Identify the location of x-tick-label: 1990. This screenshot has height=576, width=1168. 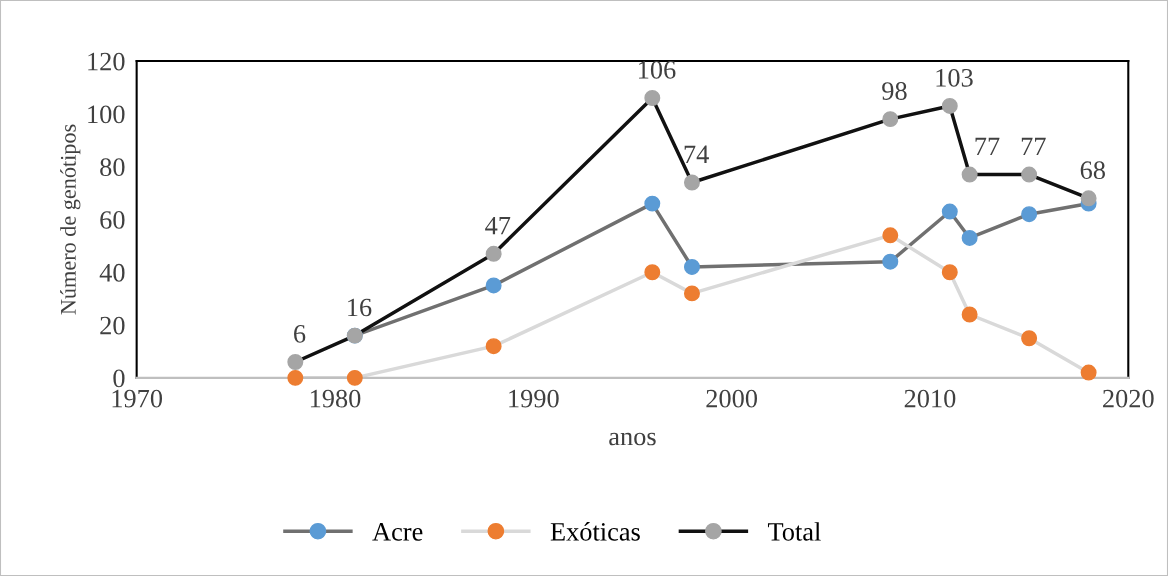
(534, 398).